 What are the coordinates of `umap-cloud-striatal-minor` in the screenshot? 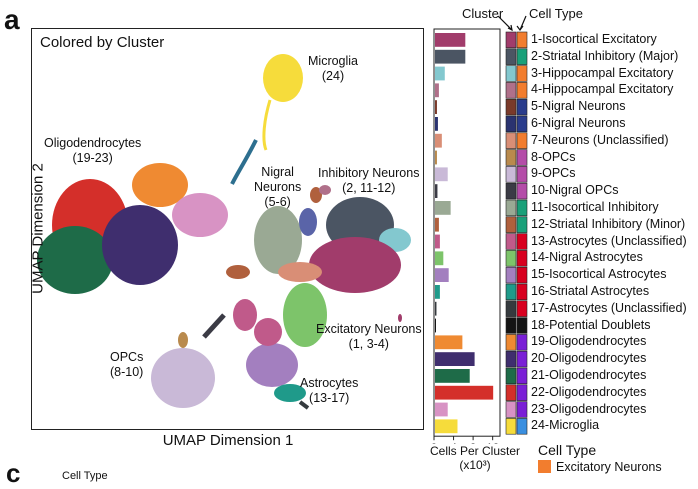 It's located at (316, 195).